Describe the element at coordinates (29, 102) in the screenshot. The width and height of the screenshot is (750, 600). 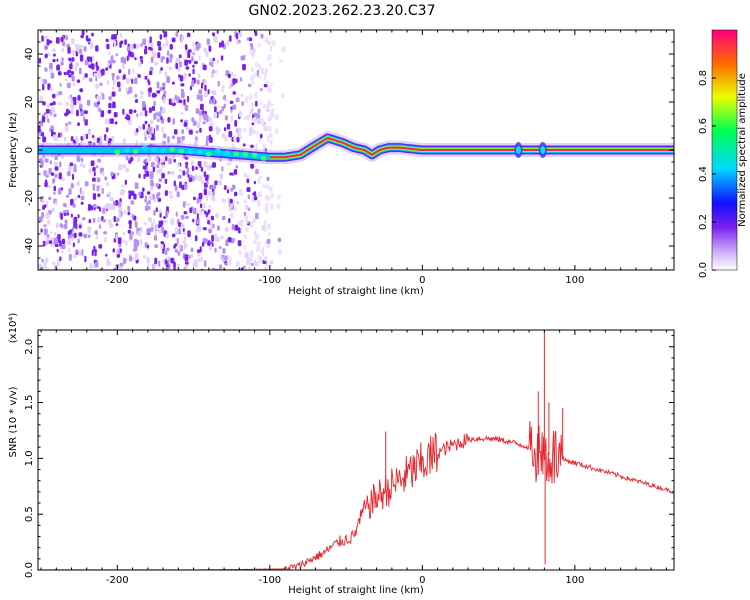
I see `y-tick-label: 20` at that location.